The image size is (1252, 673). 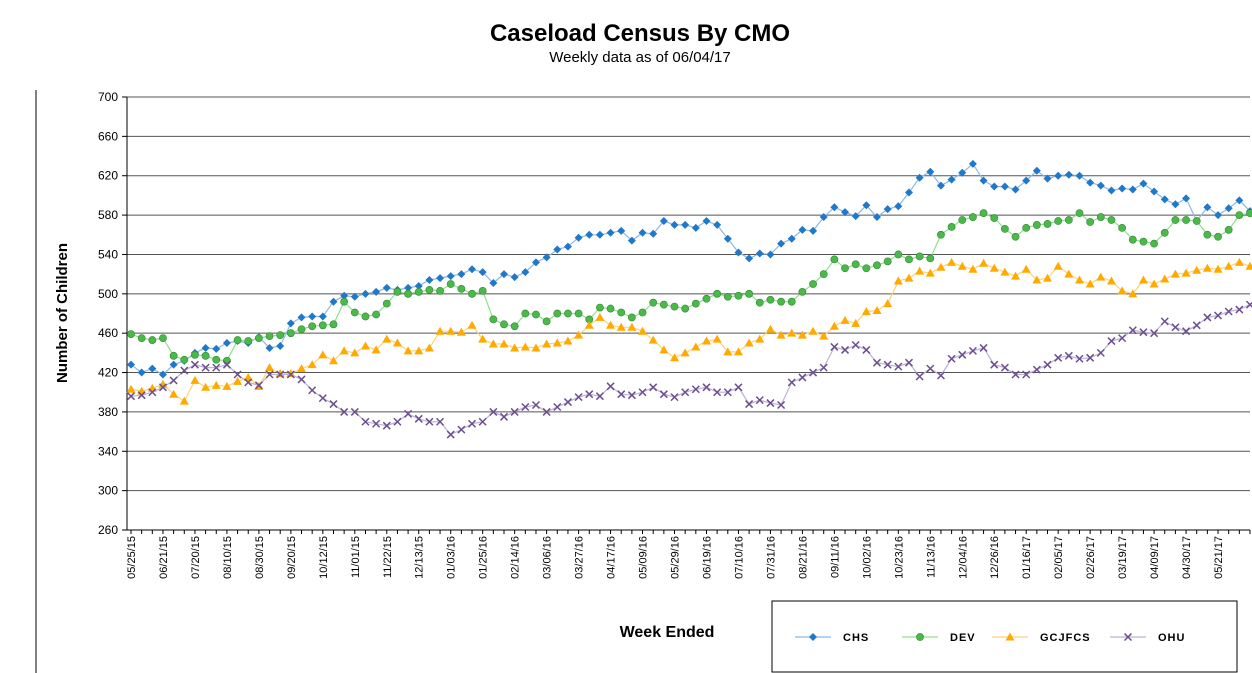 What do you see at coordinates (388, 557) in the screenshot?
I see `x-tick-label: 11/22/15` at bounding box center [388, 557].